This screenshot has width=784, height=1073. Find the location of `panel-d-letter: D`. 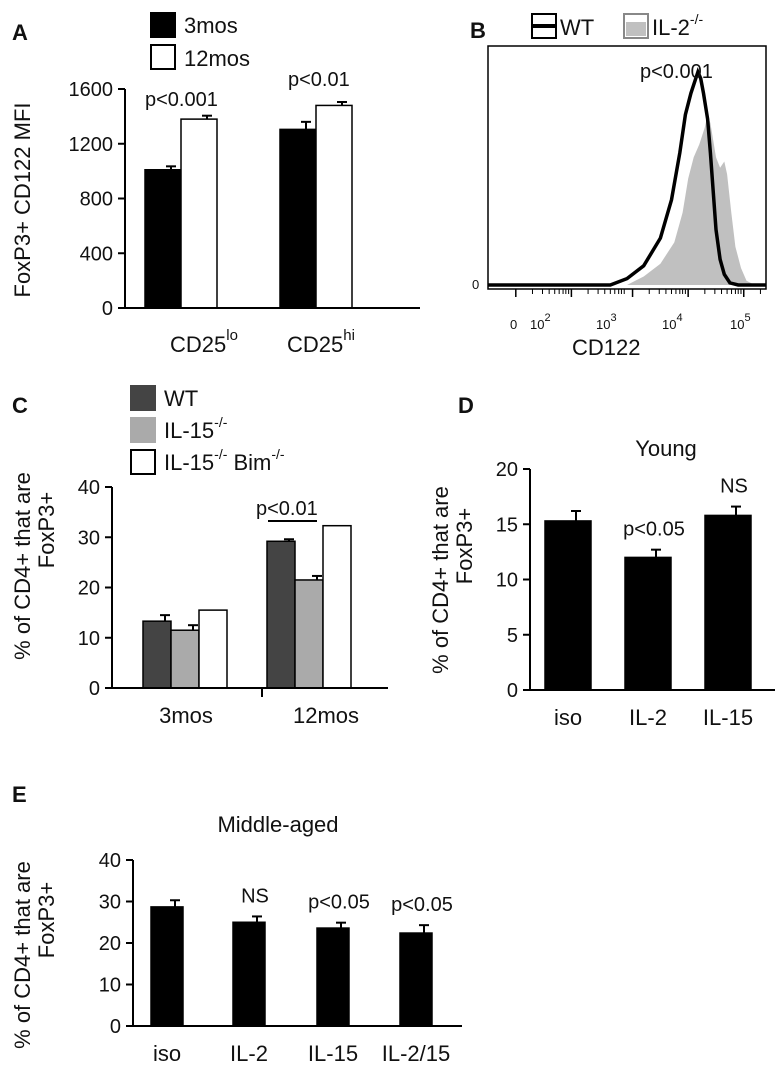

panel-d-letter: D is located at coordinates (466, 405).